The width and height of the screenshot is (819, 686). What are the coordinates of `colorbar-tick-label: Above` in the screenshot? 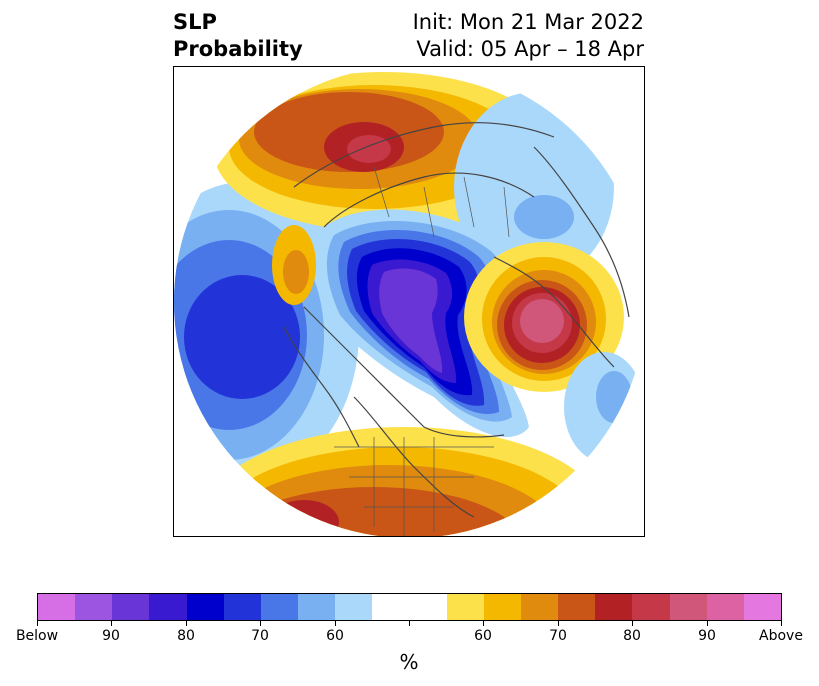 It's located at (781, 636).